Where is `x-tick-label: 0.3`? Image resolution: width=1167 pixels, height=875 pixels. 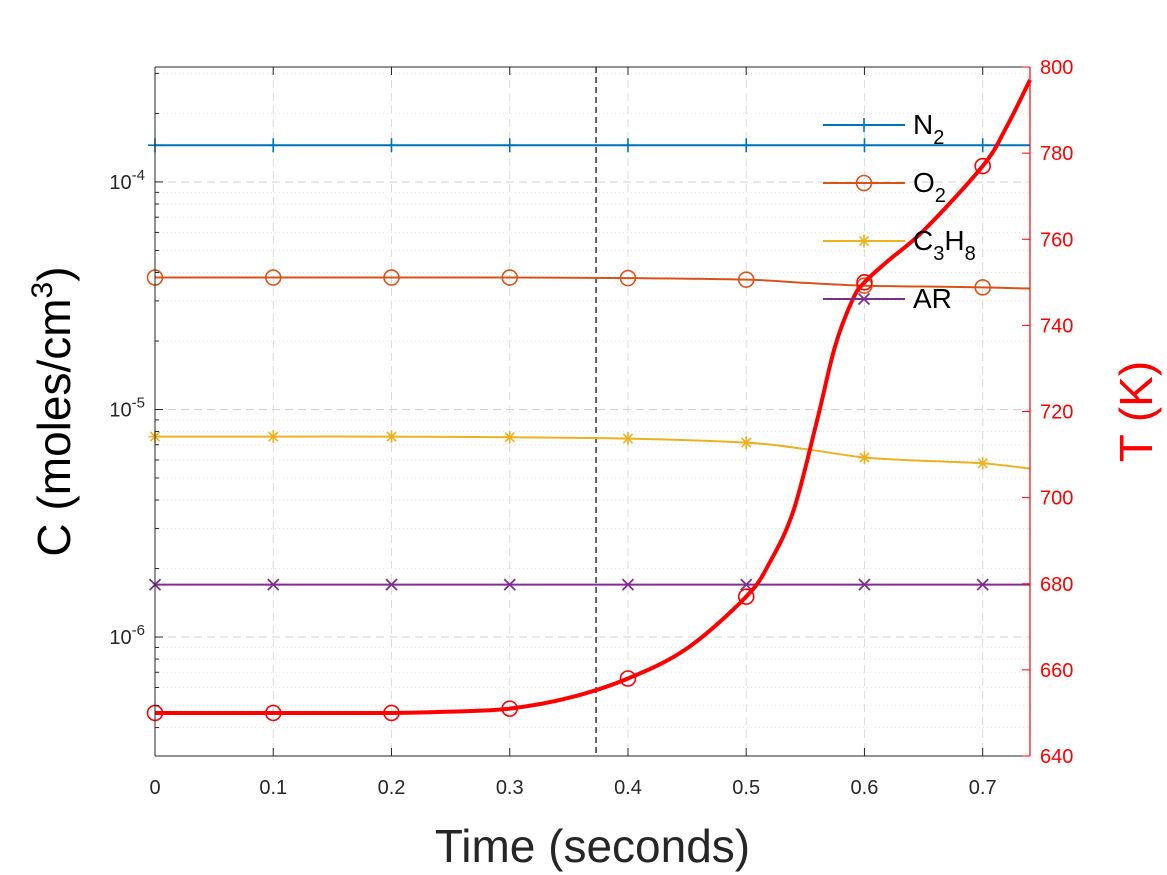
x-tick-label: 0.3 is located at coordinates (510, 788).